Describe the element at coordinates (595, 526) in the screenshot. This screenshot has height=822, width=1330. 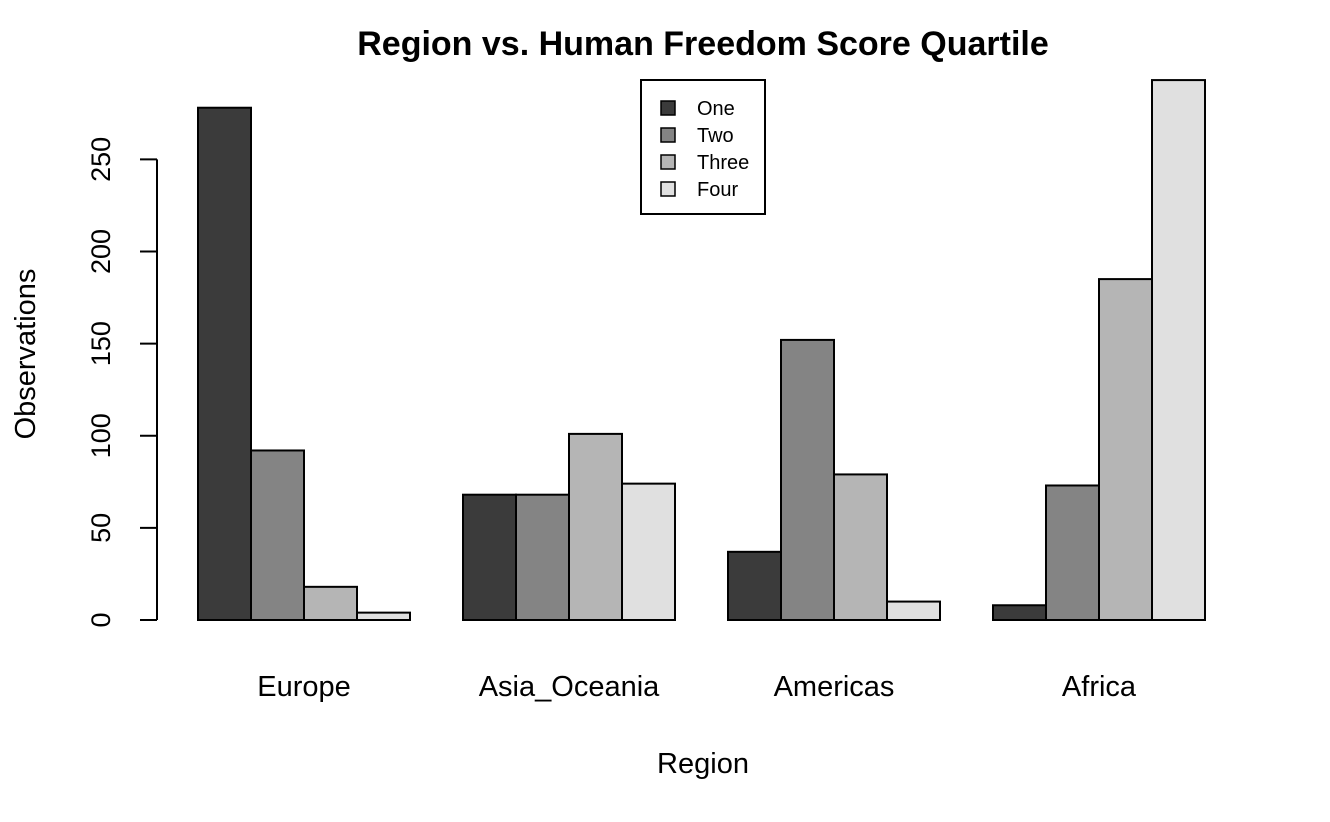
I see `bar-asia-oceania-three` at that location.